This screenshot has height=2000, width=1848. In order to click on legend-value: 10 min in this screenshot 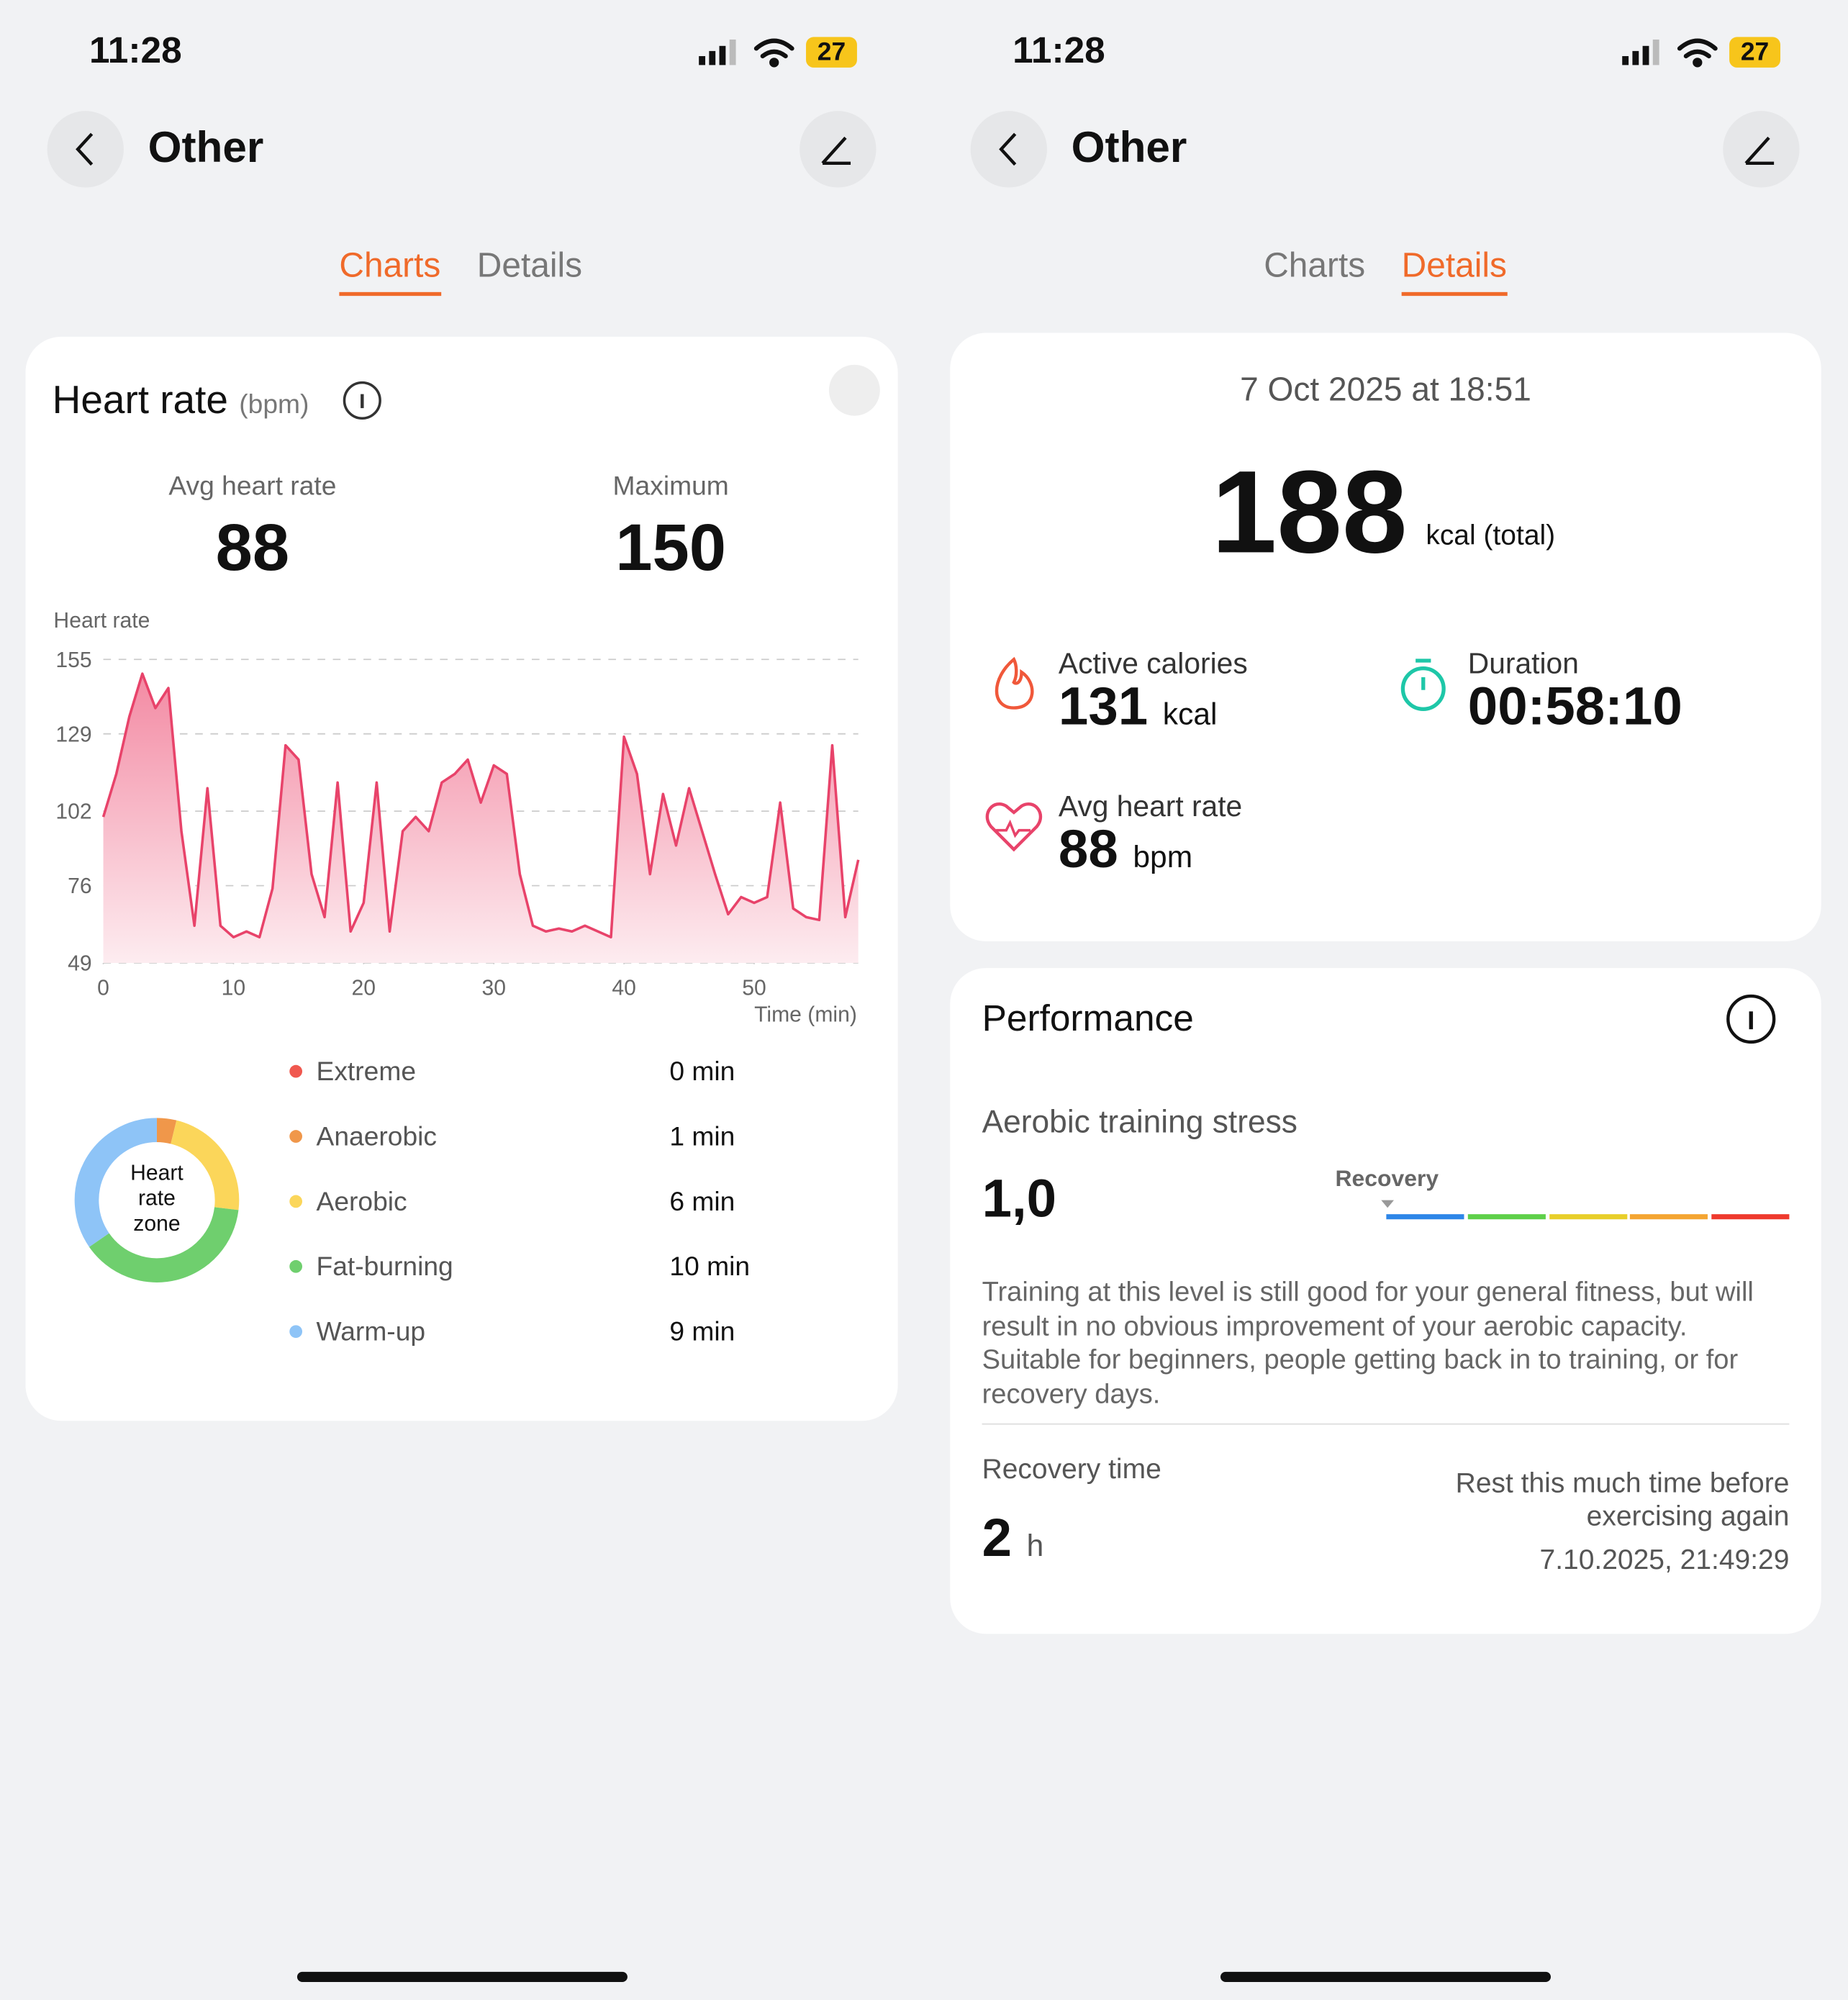, I will do `click(709, 1266)`.